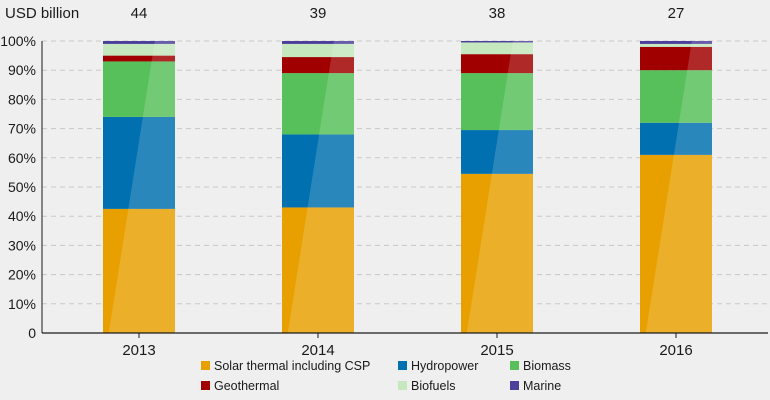 Image resolution: width=770 pixels, height=400 pixels. What do you see at coordinates (317, 350) in the screenshot?
I see `x-tick-label: 2014` at bounding box center [317, 350].